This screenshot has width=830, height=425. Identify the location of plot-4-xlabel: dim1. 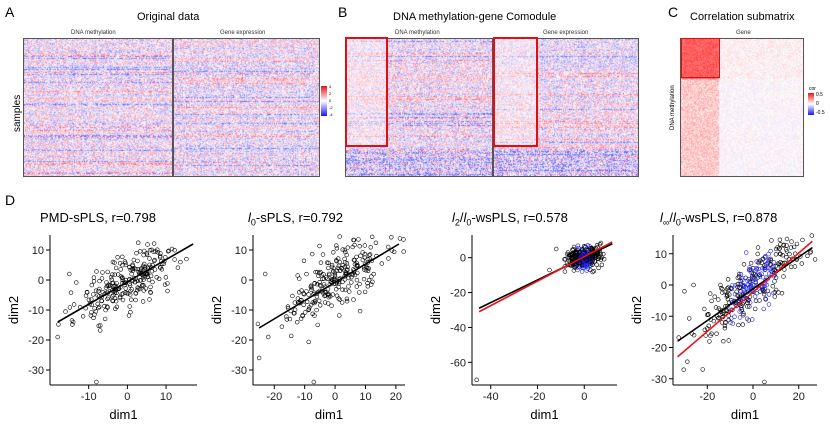
(745, 414).